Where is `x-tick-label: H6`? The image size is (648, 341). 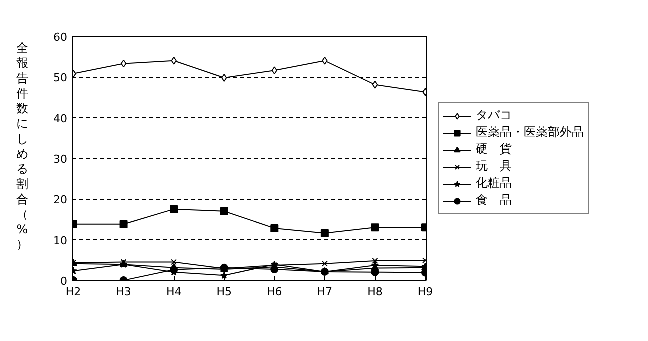 x-tick-label: H6 is located at coordinates (274, 292).